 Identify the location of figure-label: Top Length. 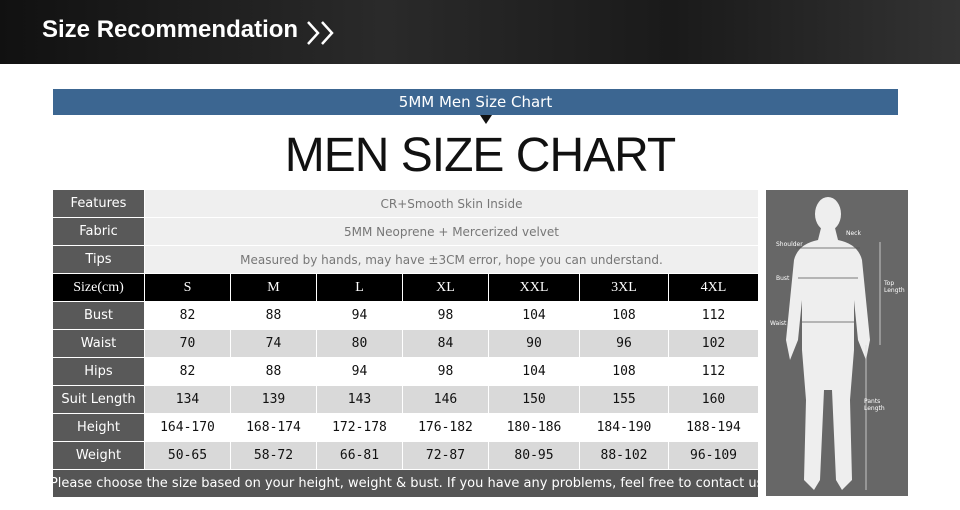
(894, 287).